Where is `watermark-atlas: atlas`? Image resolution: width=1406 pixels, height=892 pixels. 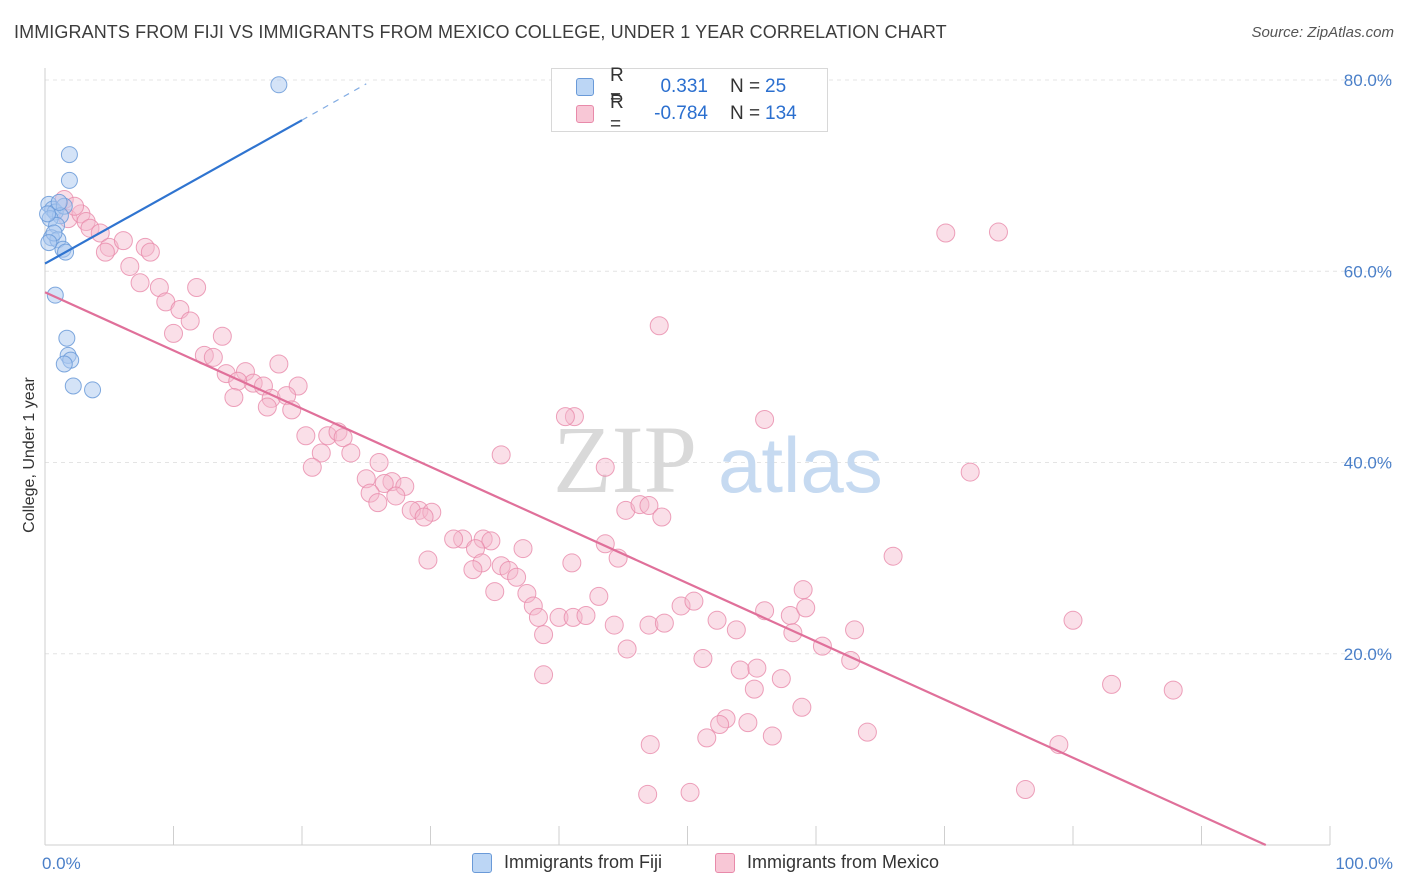
watermark-atlas: atlas is located at coordinates (800, 465).